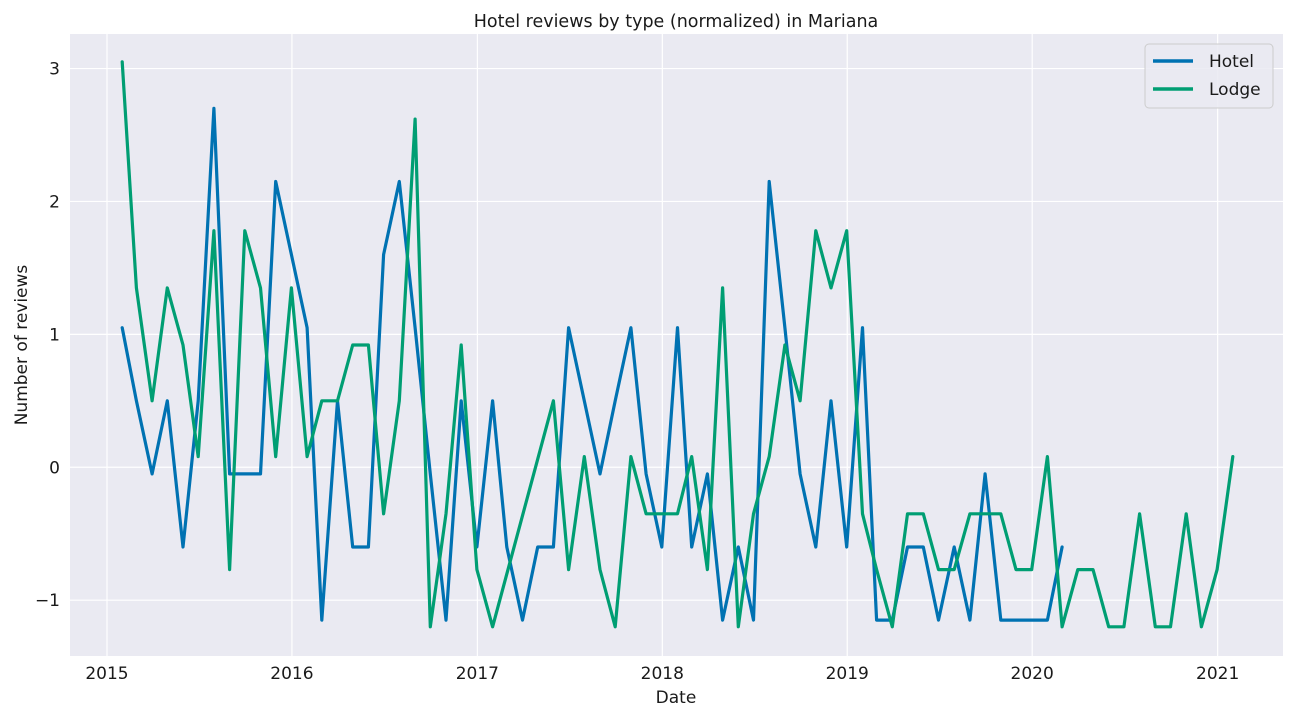 The image size is (1296, 720). Describe the element at coordinates (54, 70) in the screenshot. I see `y-tick-label: 3` at that location.